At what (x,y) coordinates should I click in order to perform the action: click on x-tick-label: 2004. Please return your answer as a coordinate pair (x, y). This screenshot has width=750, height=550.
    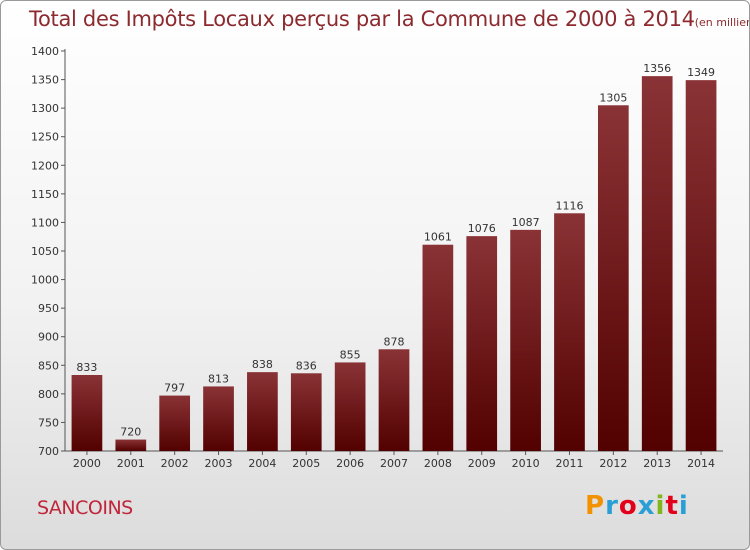
    Looking at the image, I should click on (262, 463).